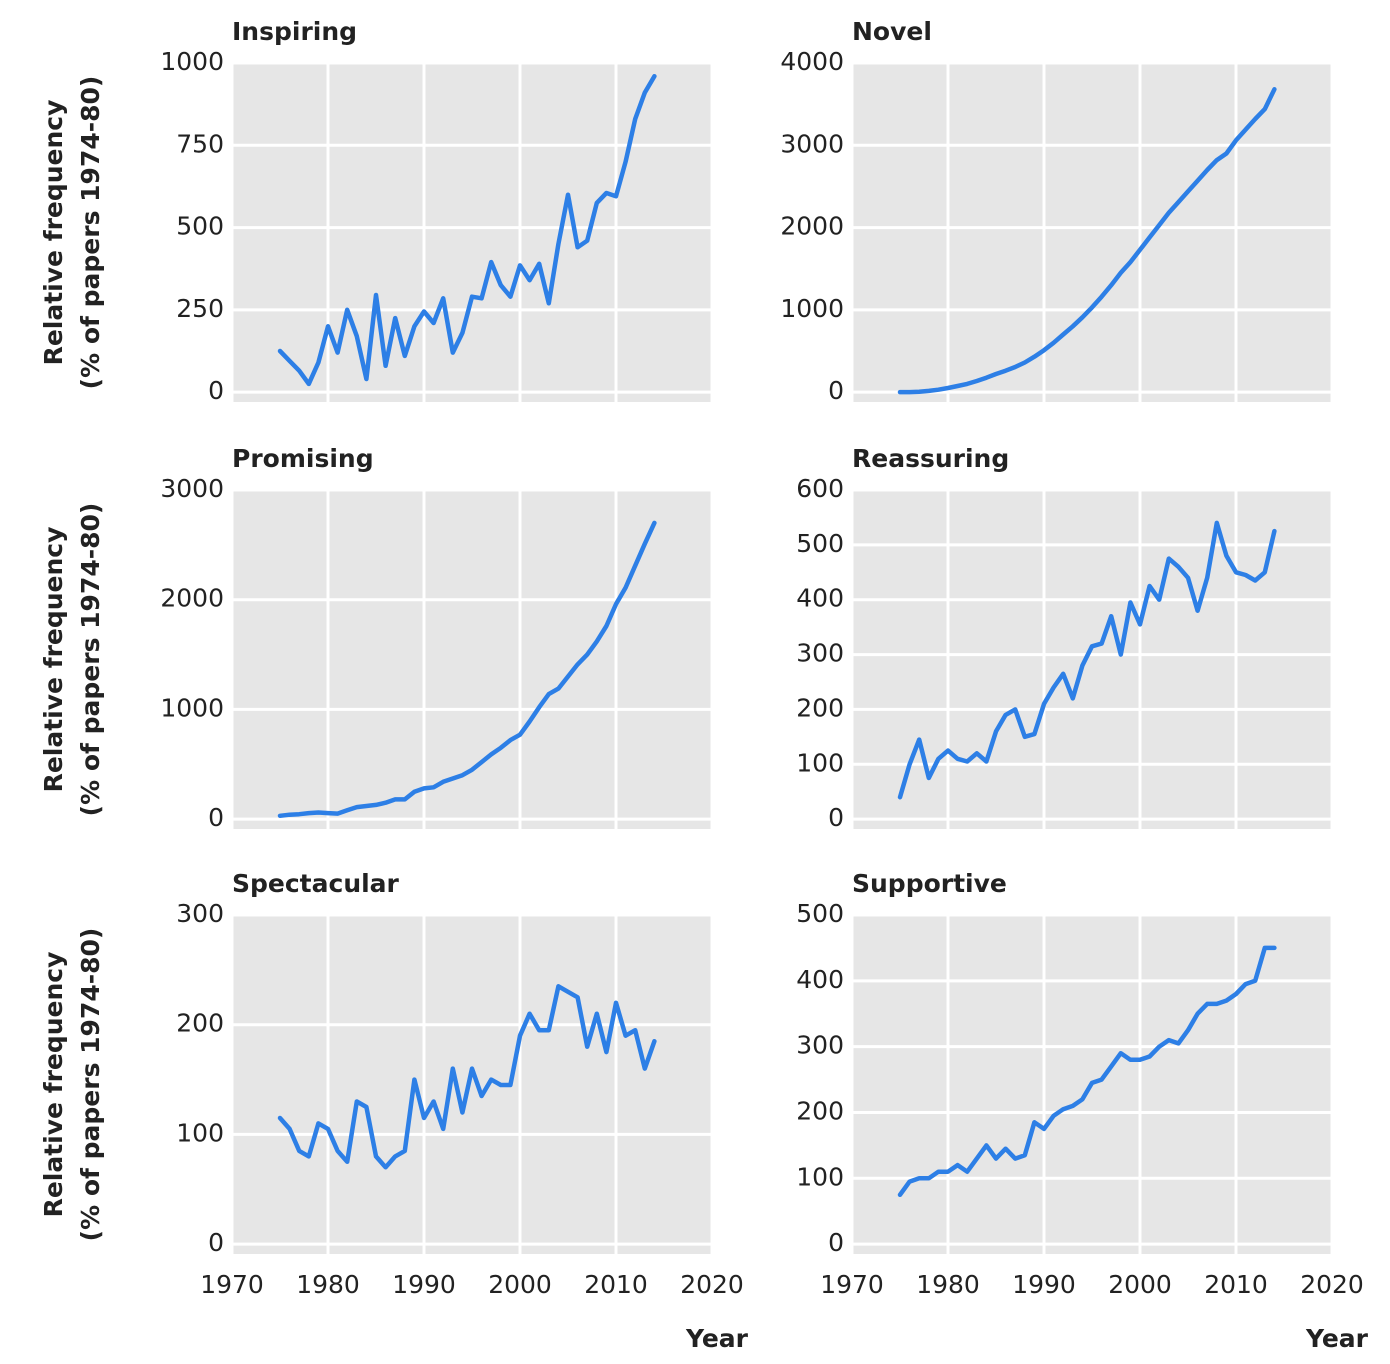  What do you see at coordinates (812, 61) in the screenshot?
I see `y-tick-label: 4000` at bounding box center [812, 61].